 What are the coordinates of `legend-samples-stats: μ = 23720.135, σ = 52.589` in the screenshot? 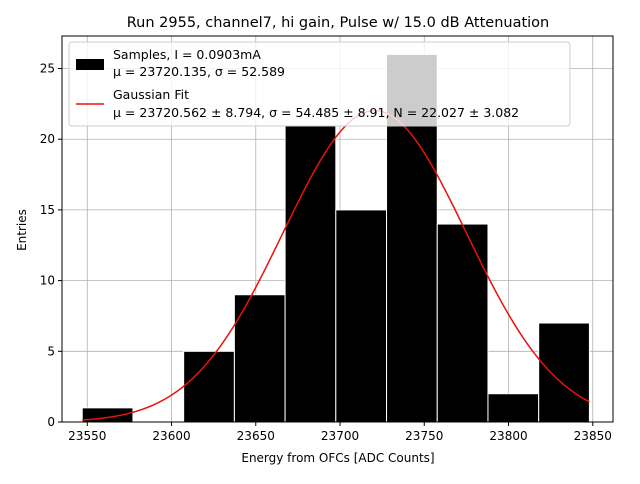 It's located at (199, 71).